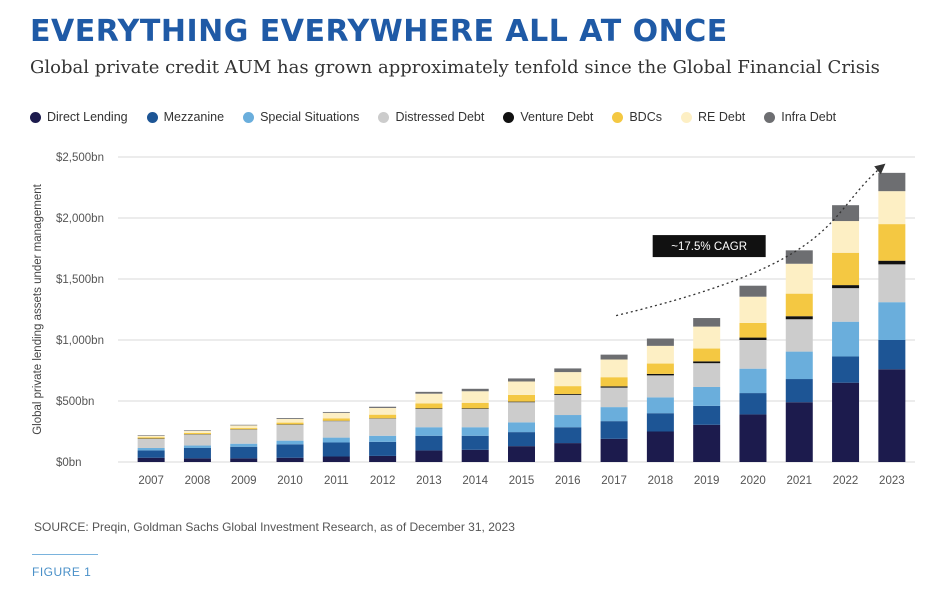 This screenshot has width=936, height=596. I want to click on x-tick-label: 2015, so click(522, 481).